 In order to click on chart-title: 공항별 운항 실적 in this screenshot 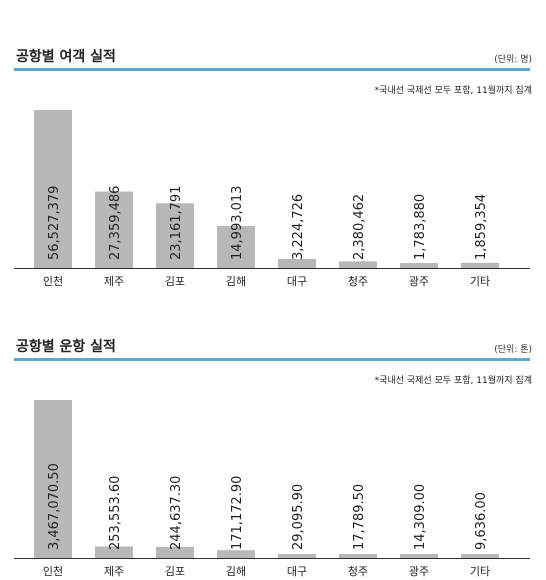, I will do `click(66, 347)`.